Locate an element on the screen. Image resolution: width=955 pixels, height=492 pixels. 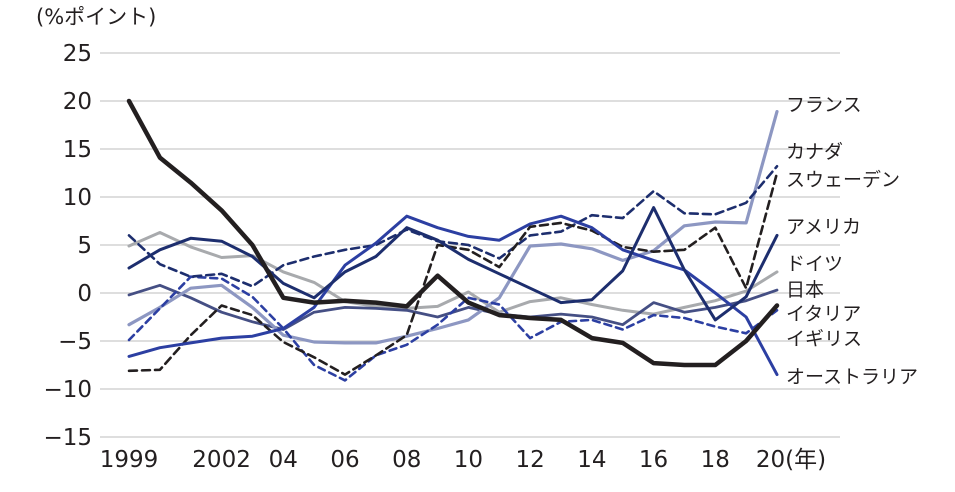
y-axis-unit-label: (%ポイント) is located at coordinates (96, 17).